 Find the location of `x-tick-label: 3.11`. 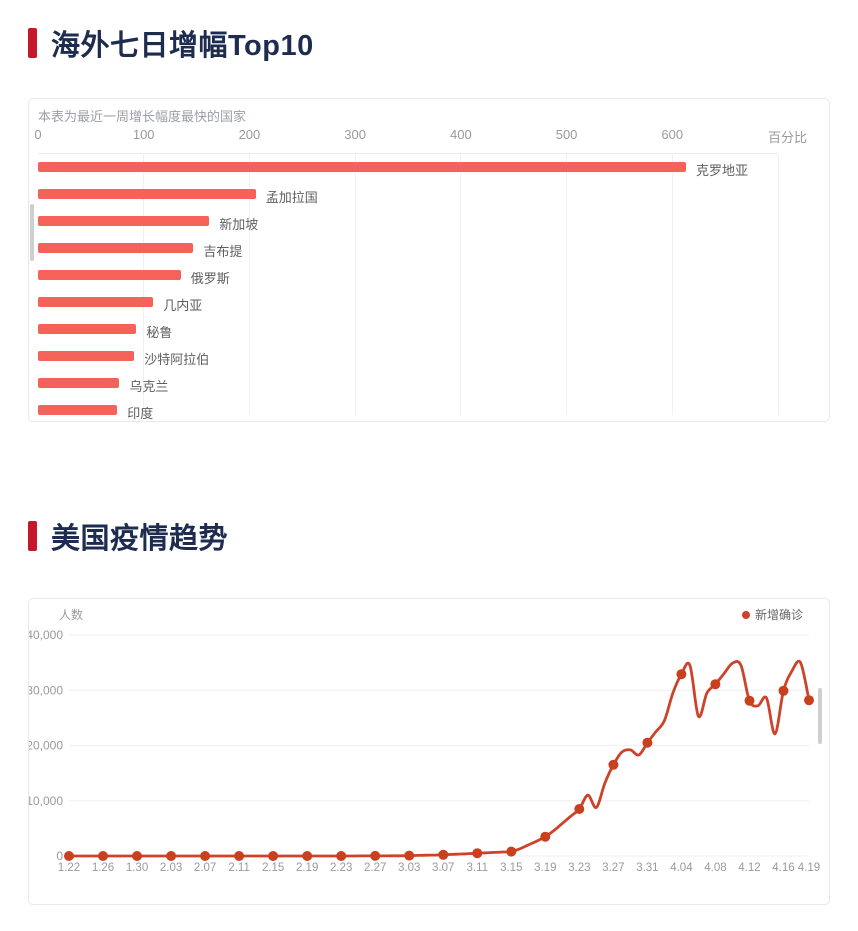

x-tick-label: 3.11 is located at coordinates (478, 868).